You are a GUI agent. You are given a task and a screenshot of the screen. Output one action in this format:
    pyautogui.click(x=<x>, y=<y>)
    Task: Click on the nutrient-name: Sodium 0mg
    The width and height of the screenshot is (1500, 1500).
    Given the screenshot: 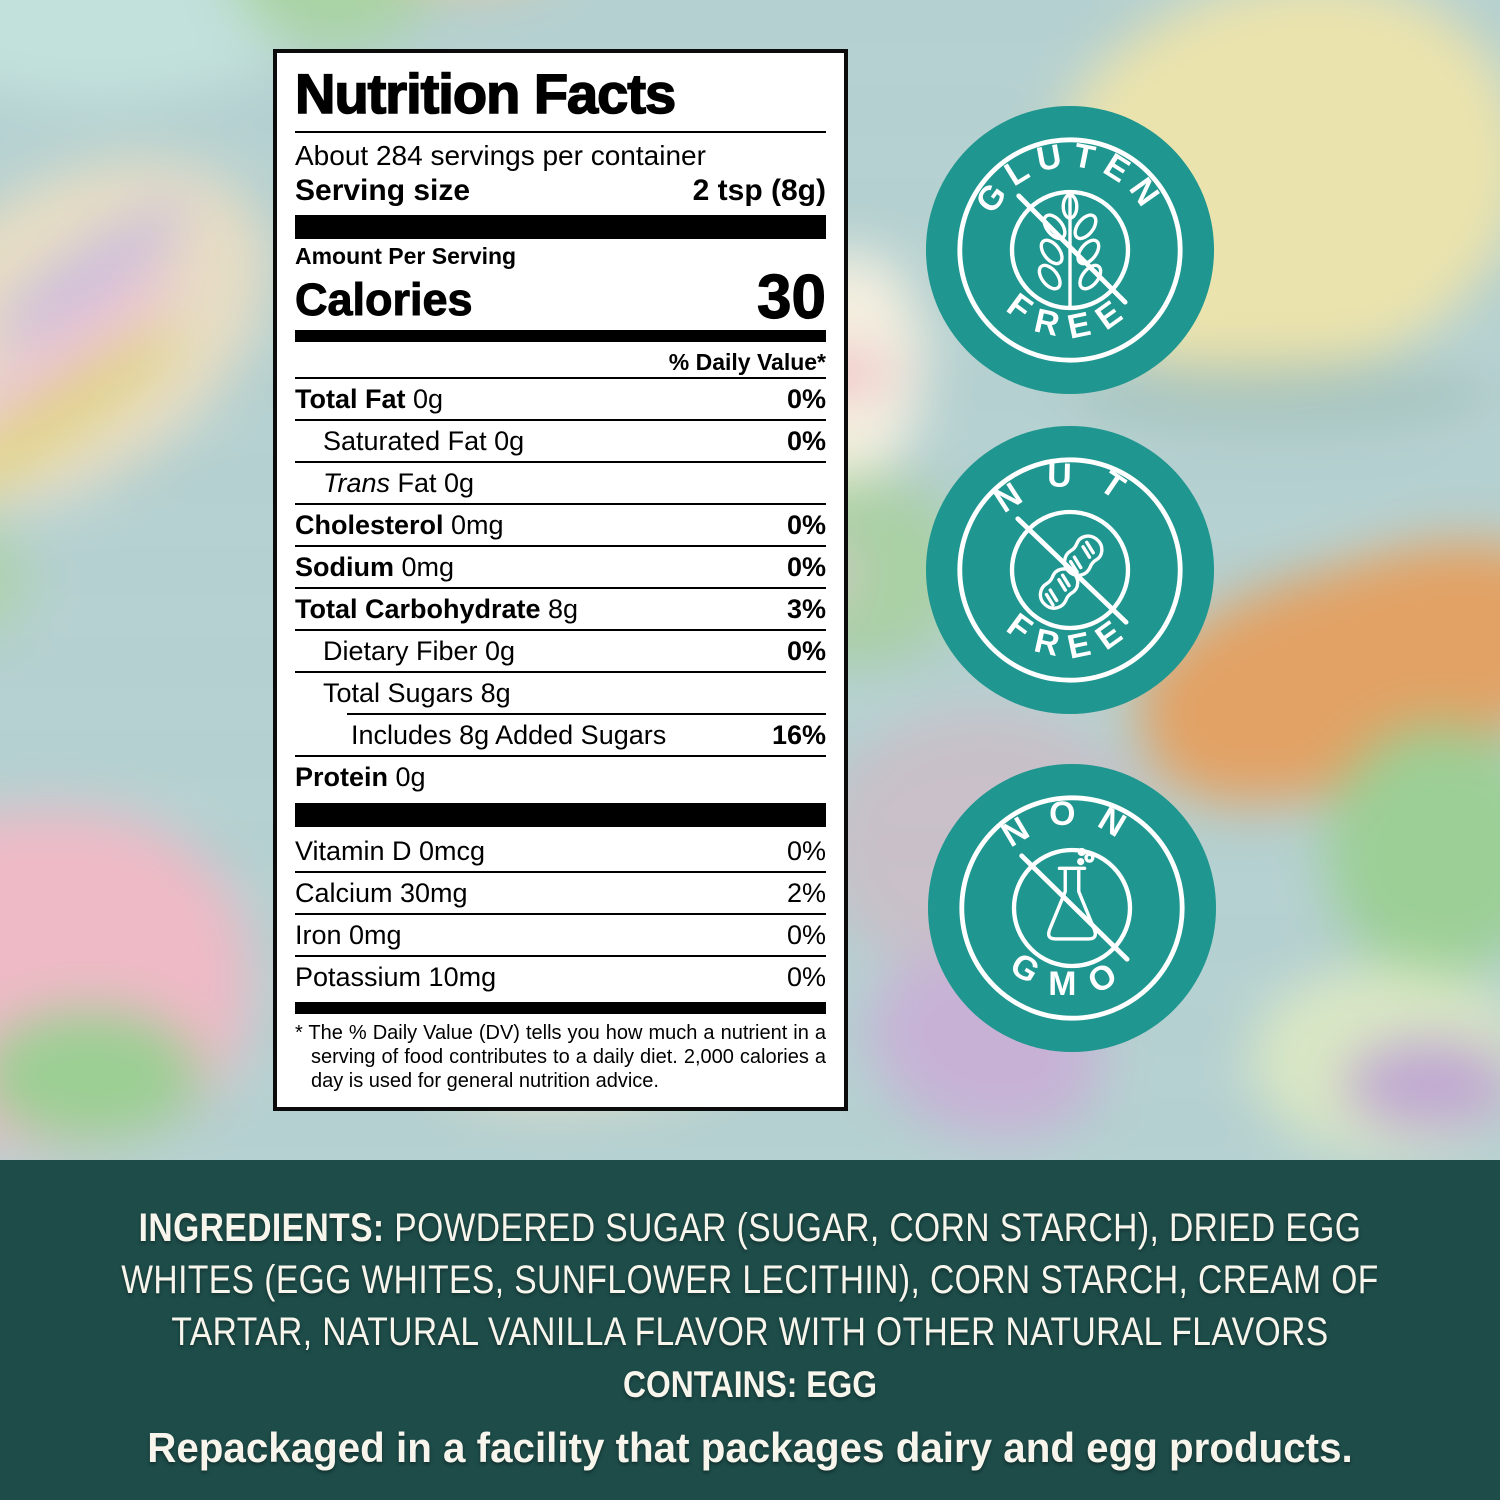 What is the action you would take?
    pyautogui.click(x=374, y=567)
    